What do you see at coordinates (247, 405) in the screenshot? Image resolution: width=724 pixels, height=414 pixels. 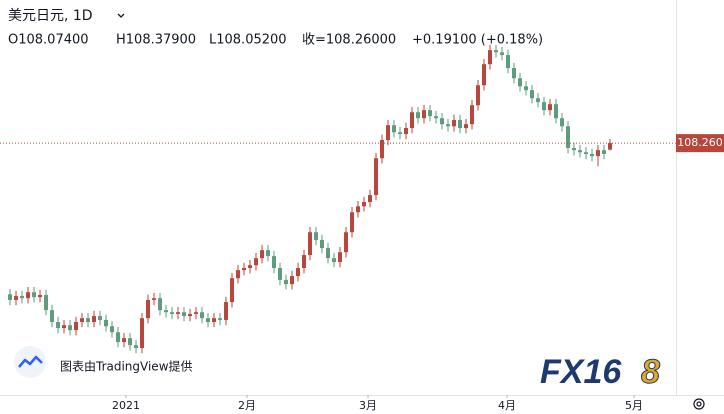 I see `x-tick-label: 2月` at bounding box center [247, 405].